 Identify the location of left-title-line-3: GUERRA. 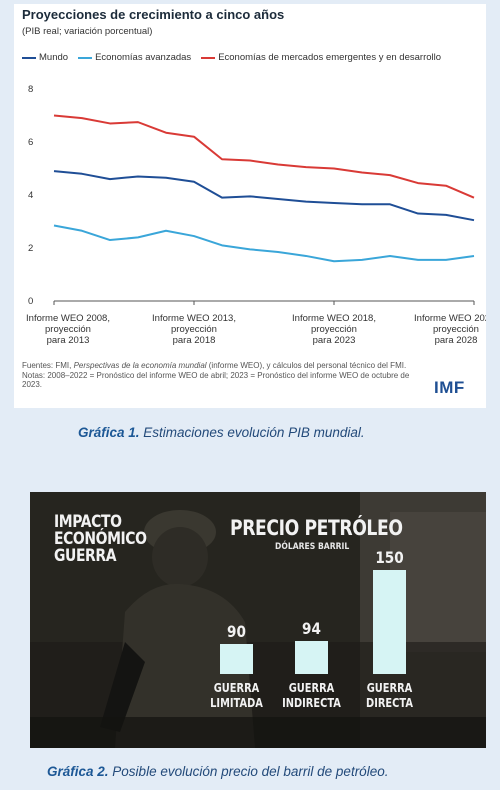
(85, 556).